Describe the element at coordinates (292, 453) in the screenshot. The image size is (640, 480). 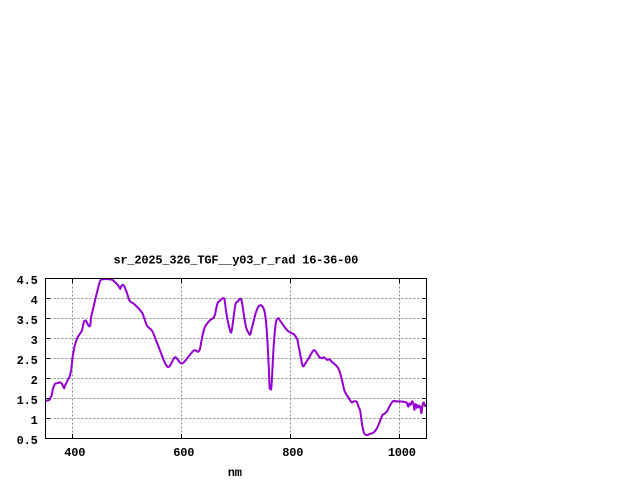
I see `svg-text: 800` at that location.